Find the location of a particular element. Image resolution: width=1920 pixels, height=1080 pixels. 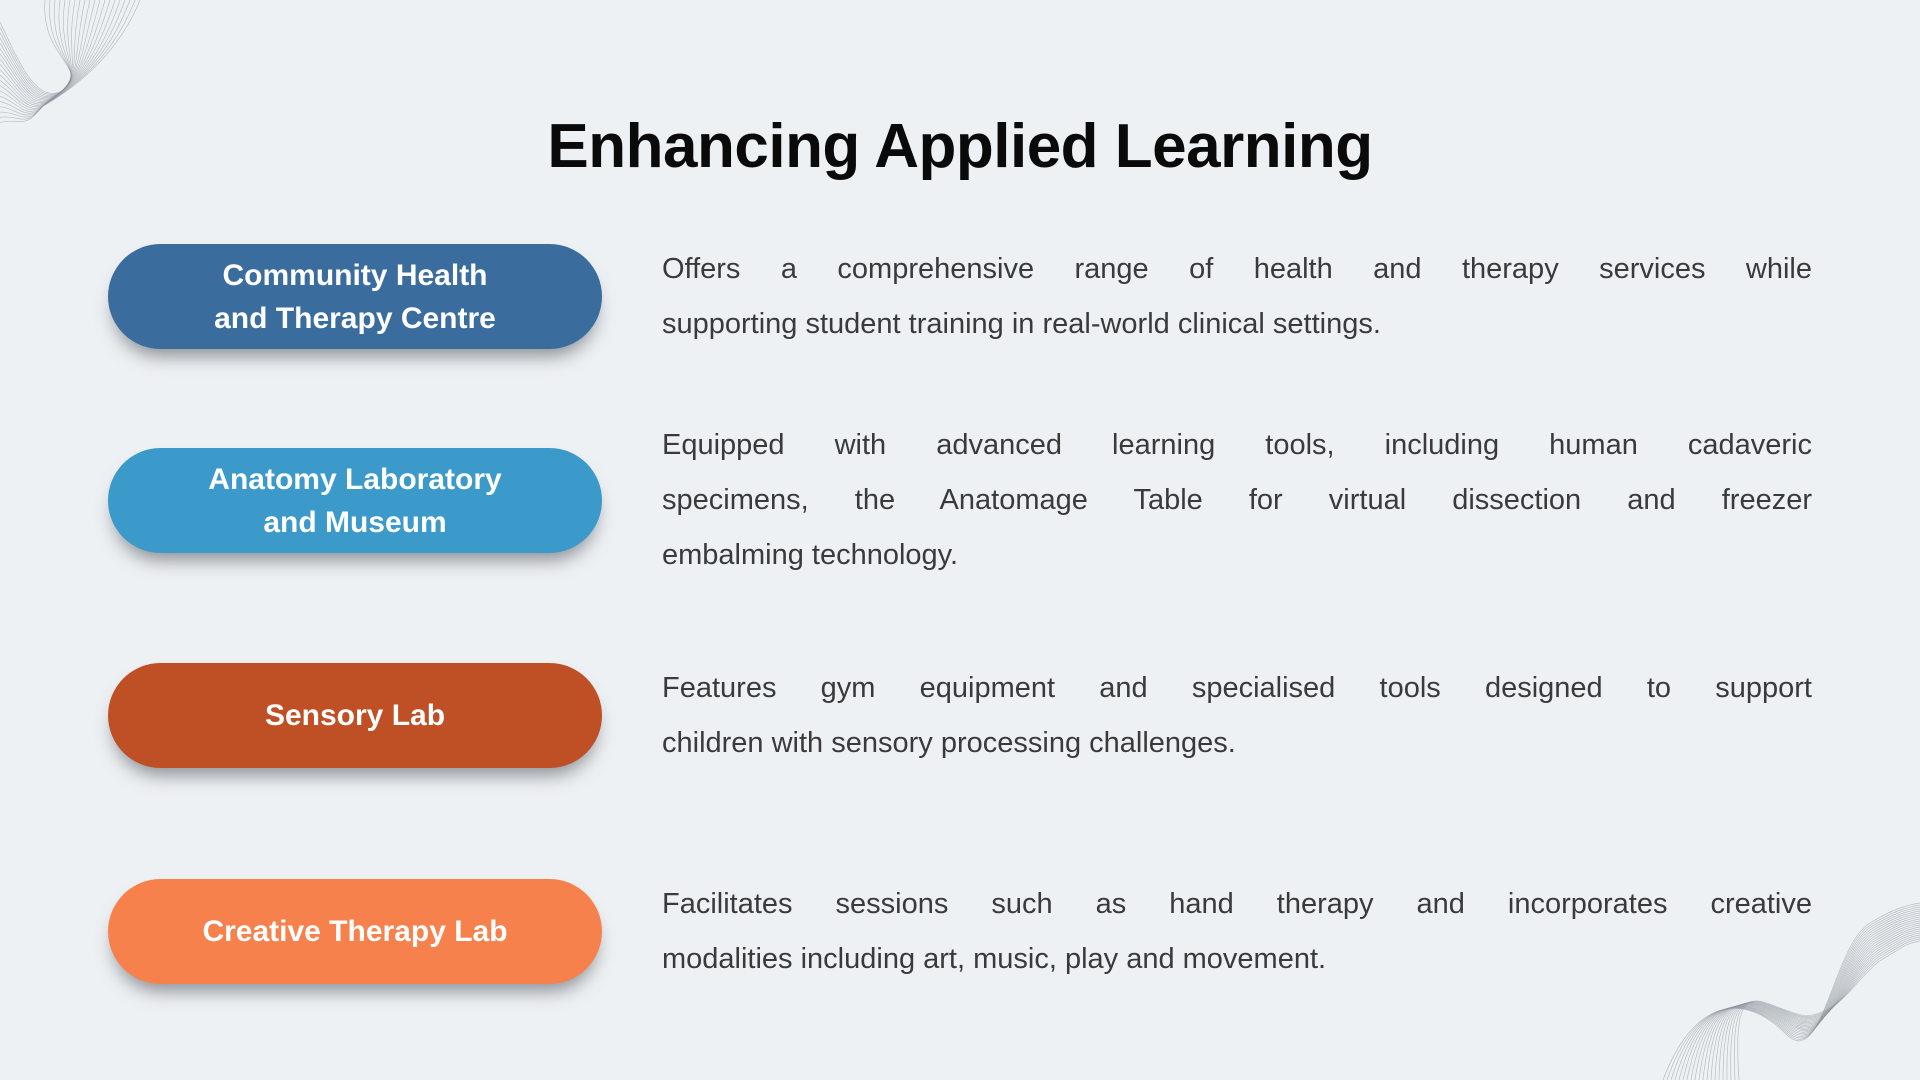

pill-label: Creative Therapy Lab is located at coordinates (355, 931).